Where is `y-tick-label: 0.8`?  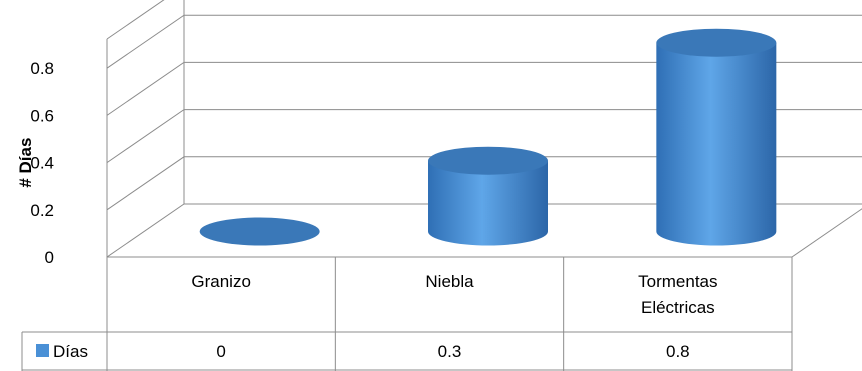 y-tick-label: 0.8 is located at coordinates (42, 68).